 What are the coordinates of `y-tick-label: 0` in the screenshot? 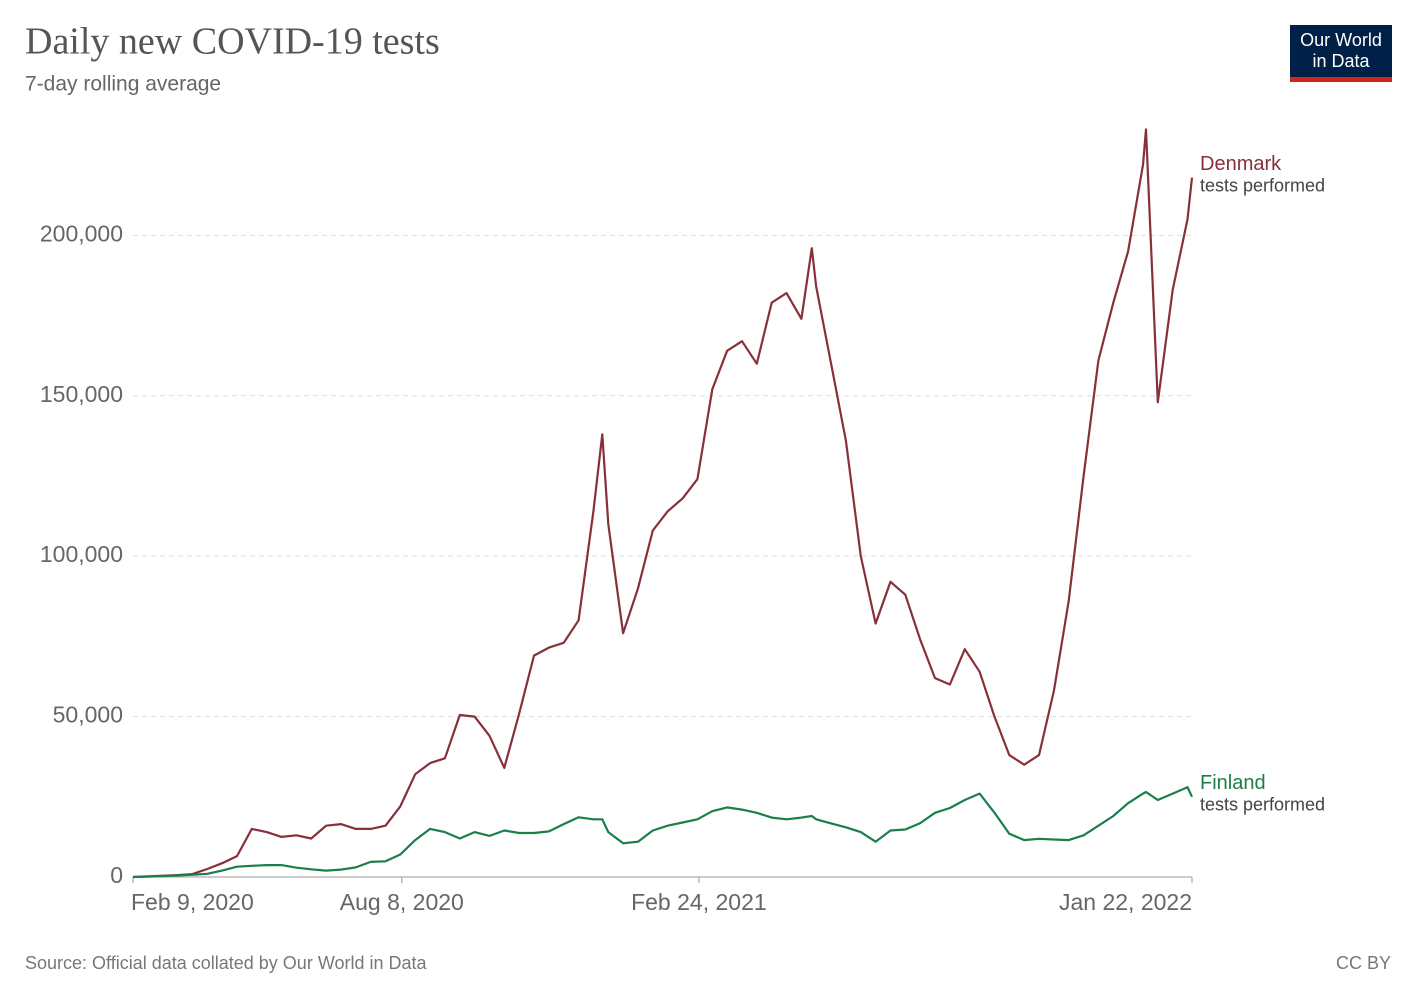 It's located at (116, 875).